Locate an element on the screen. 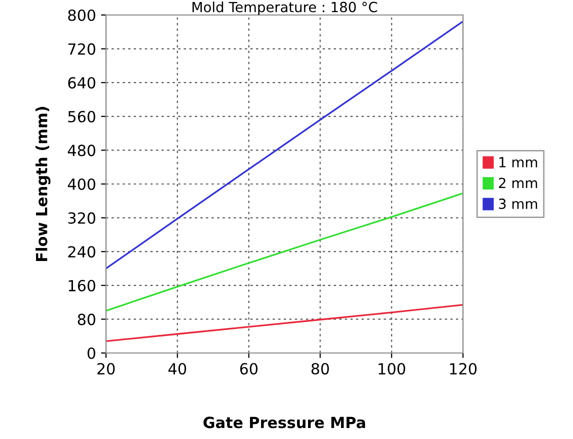 This screenshot has height=439, width=573. x-tick-label: 60 is located at coordinates (249, 368).